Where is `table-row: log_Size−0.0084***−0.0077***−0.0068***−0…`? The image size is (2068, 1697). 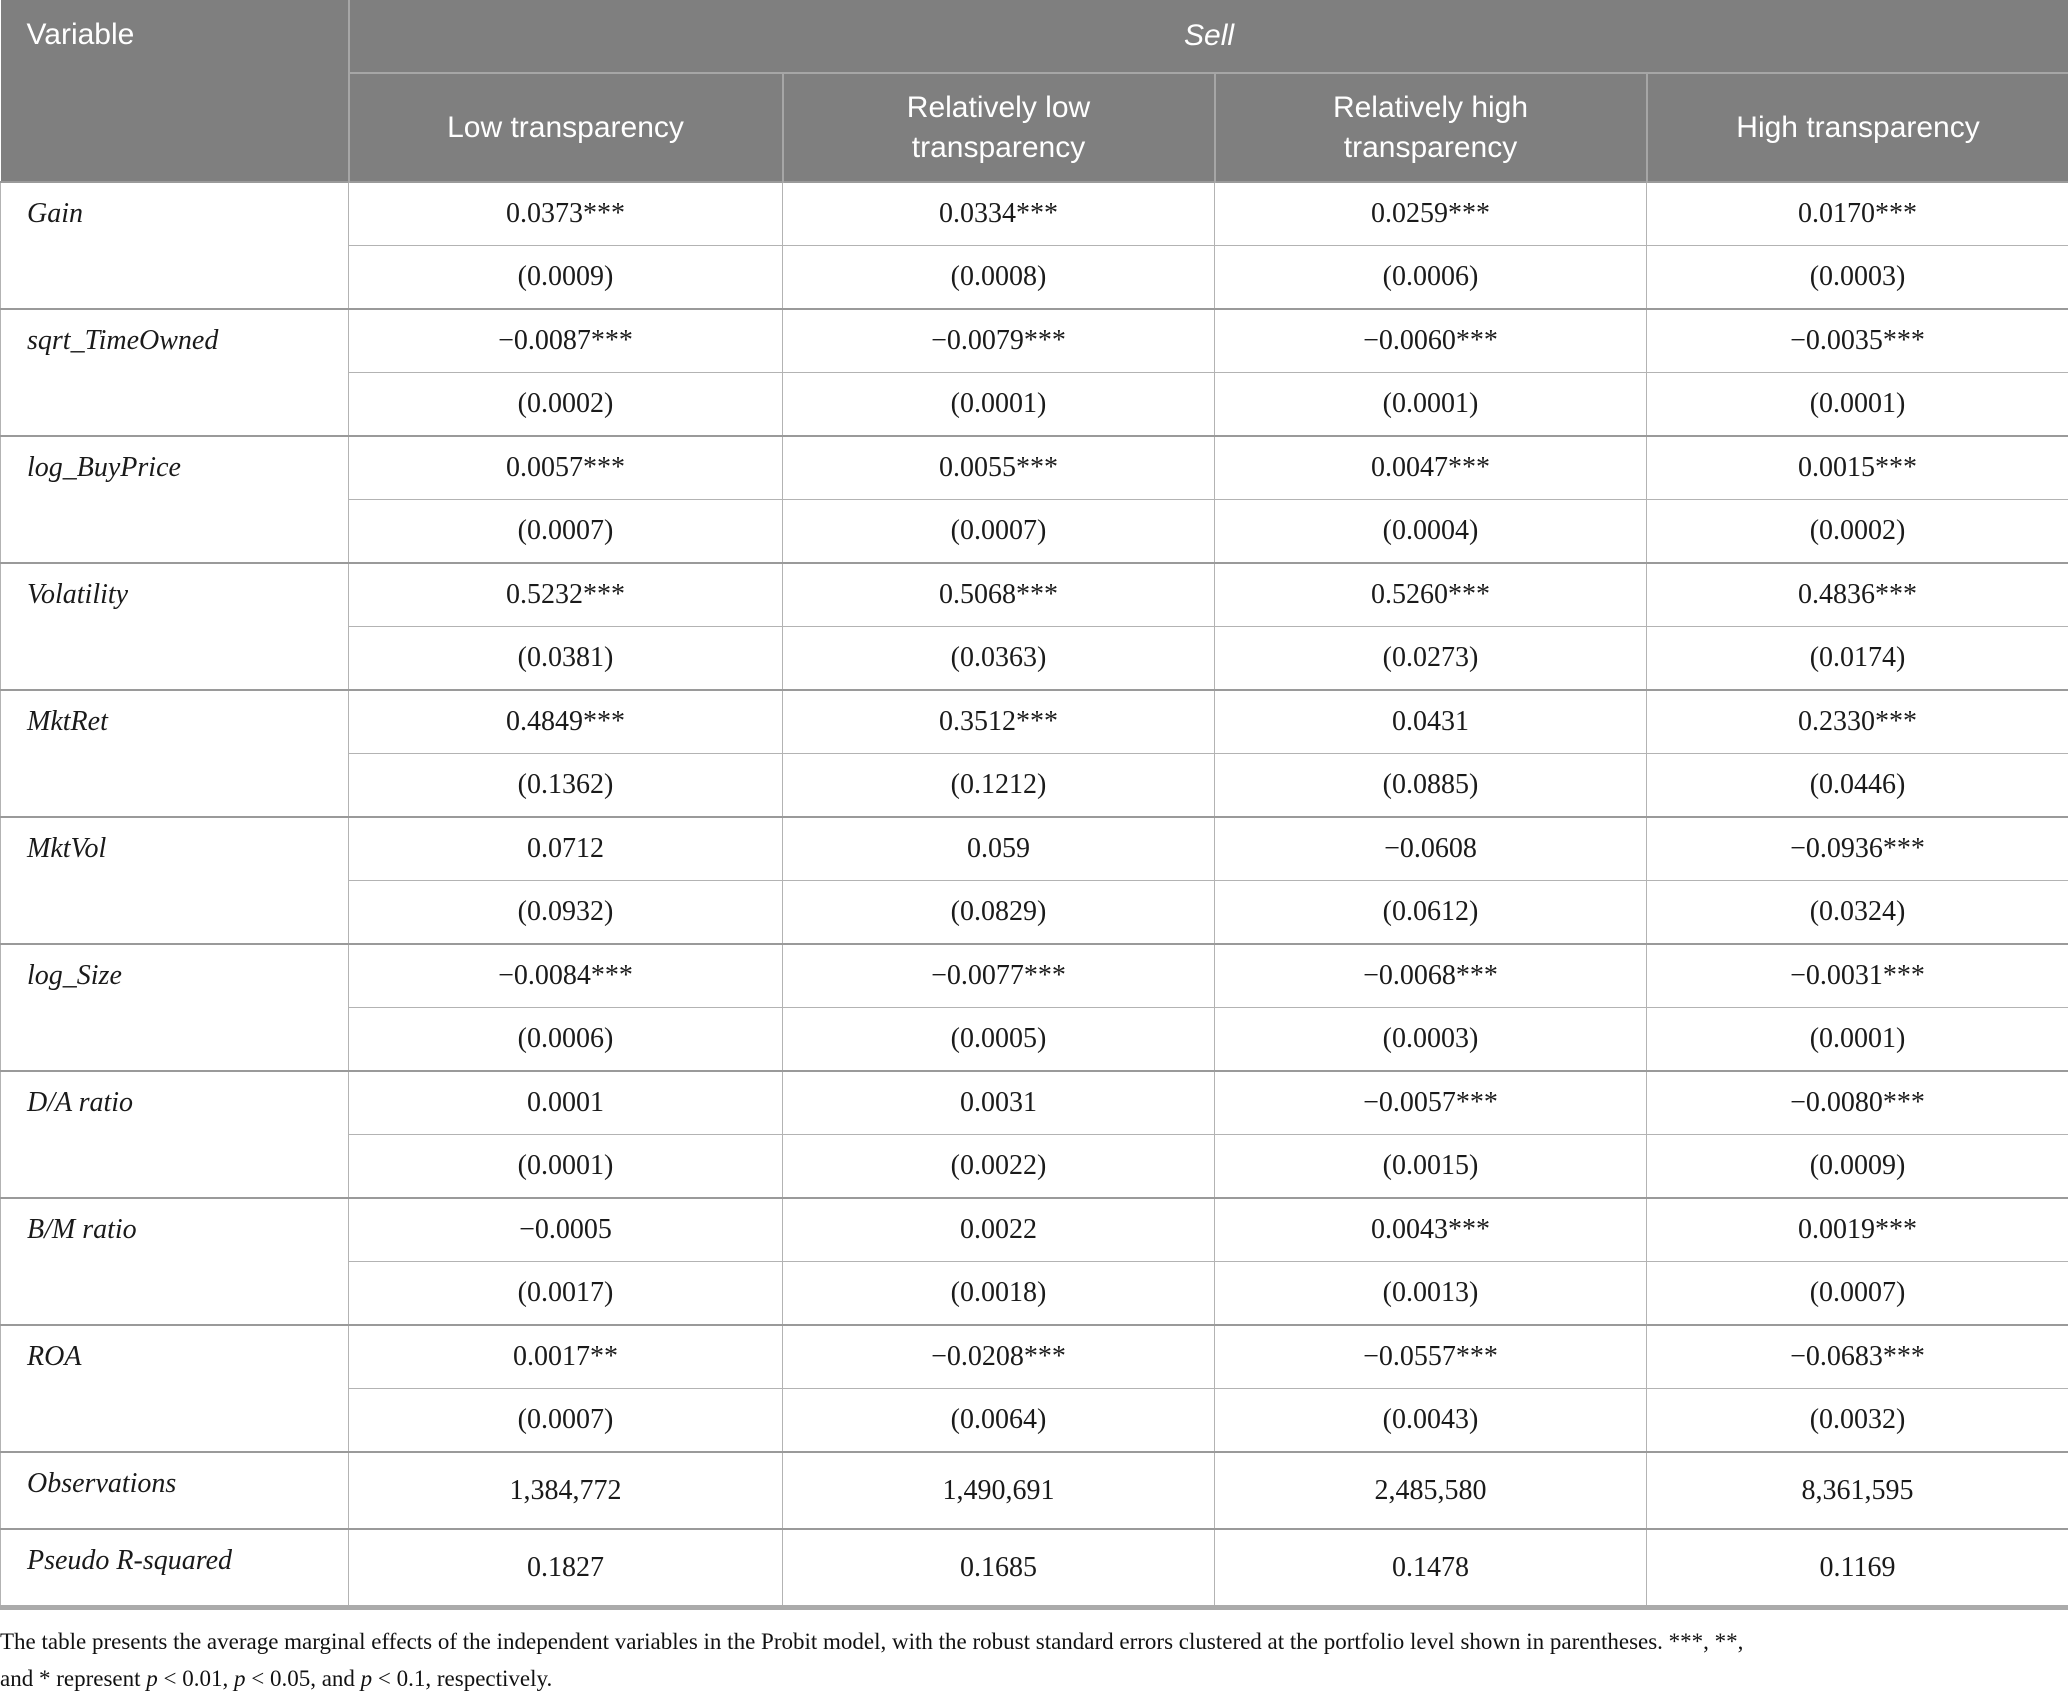 table-row: log_Size−0.0084***−0.0077***−0.0068***−0… is located at coordinates (1034, 976).